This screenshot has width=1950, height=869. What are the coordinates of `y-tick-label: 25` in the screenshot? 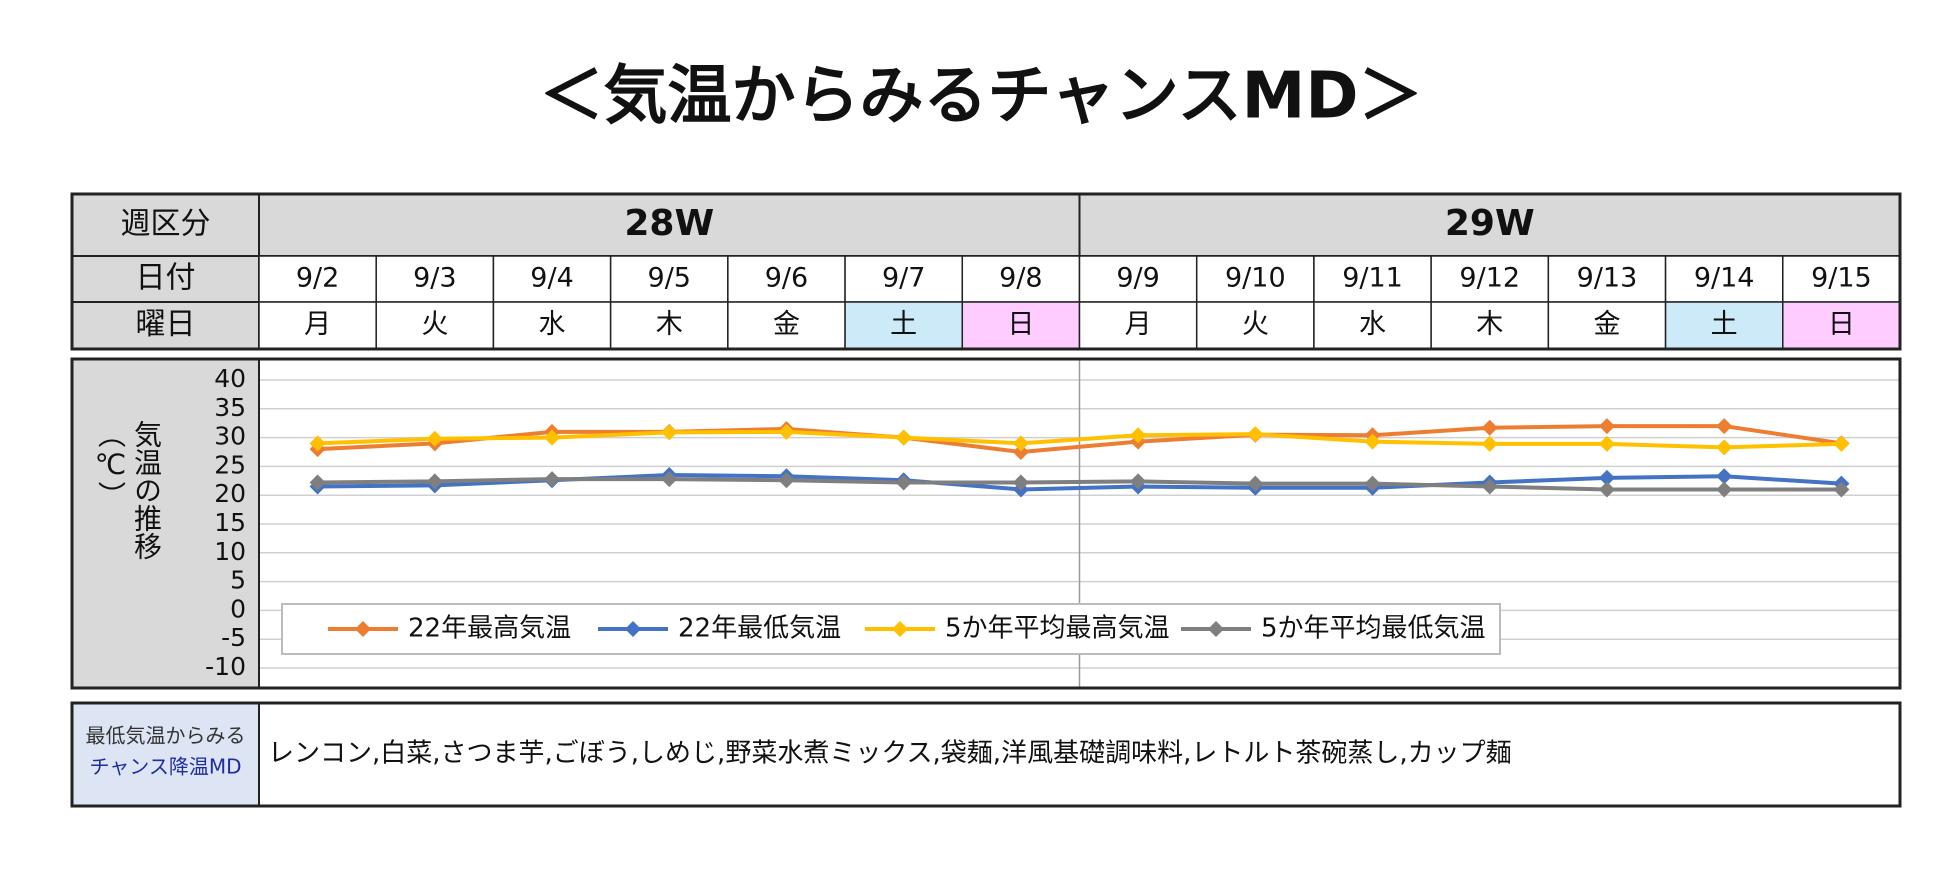 It's located at (230, 464).